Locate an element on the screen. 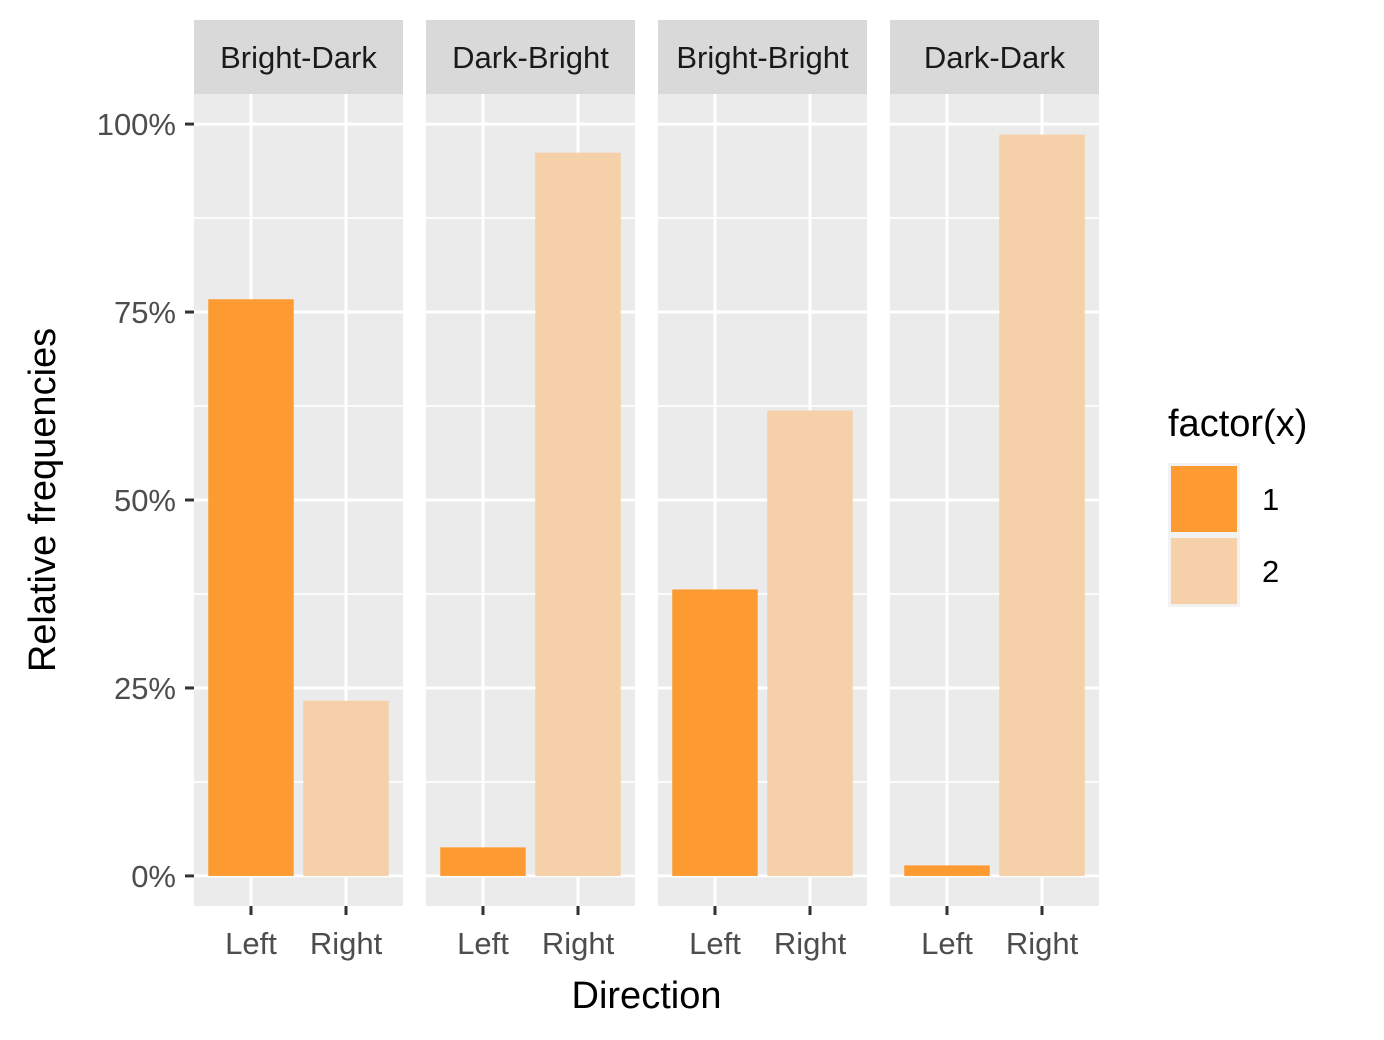 The height and width of the screenshot is (1040, 1384). legend: factor(x) 12 is located at coordinates (1237, 505).